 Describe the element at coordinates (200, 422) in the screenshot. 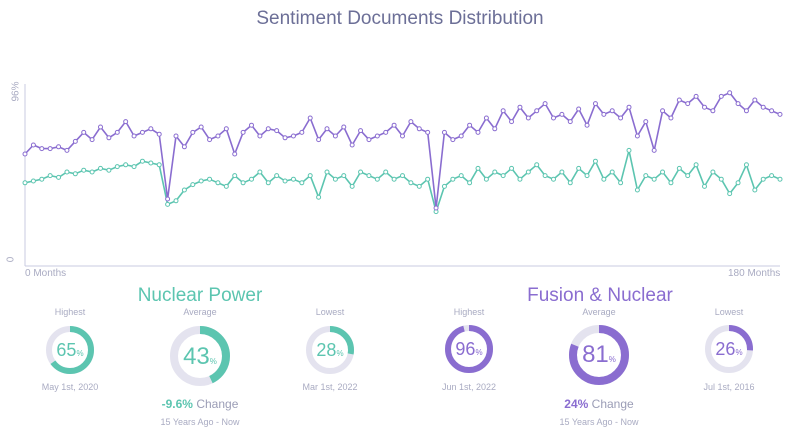

I see `nuclear-period: 15 Years Ago - Now` at that location.